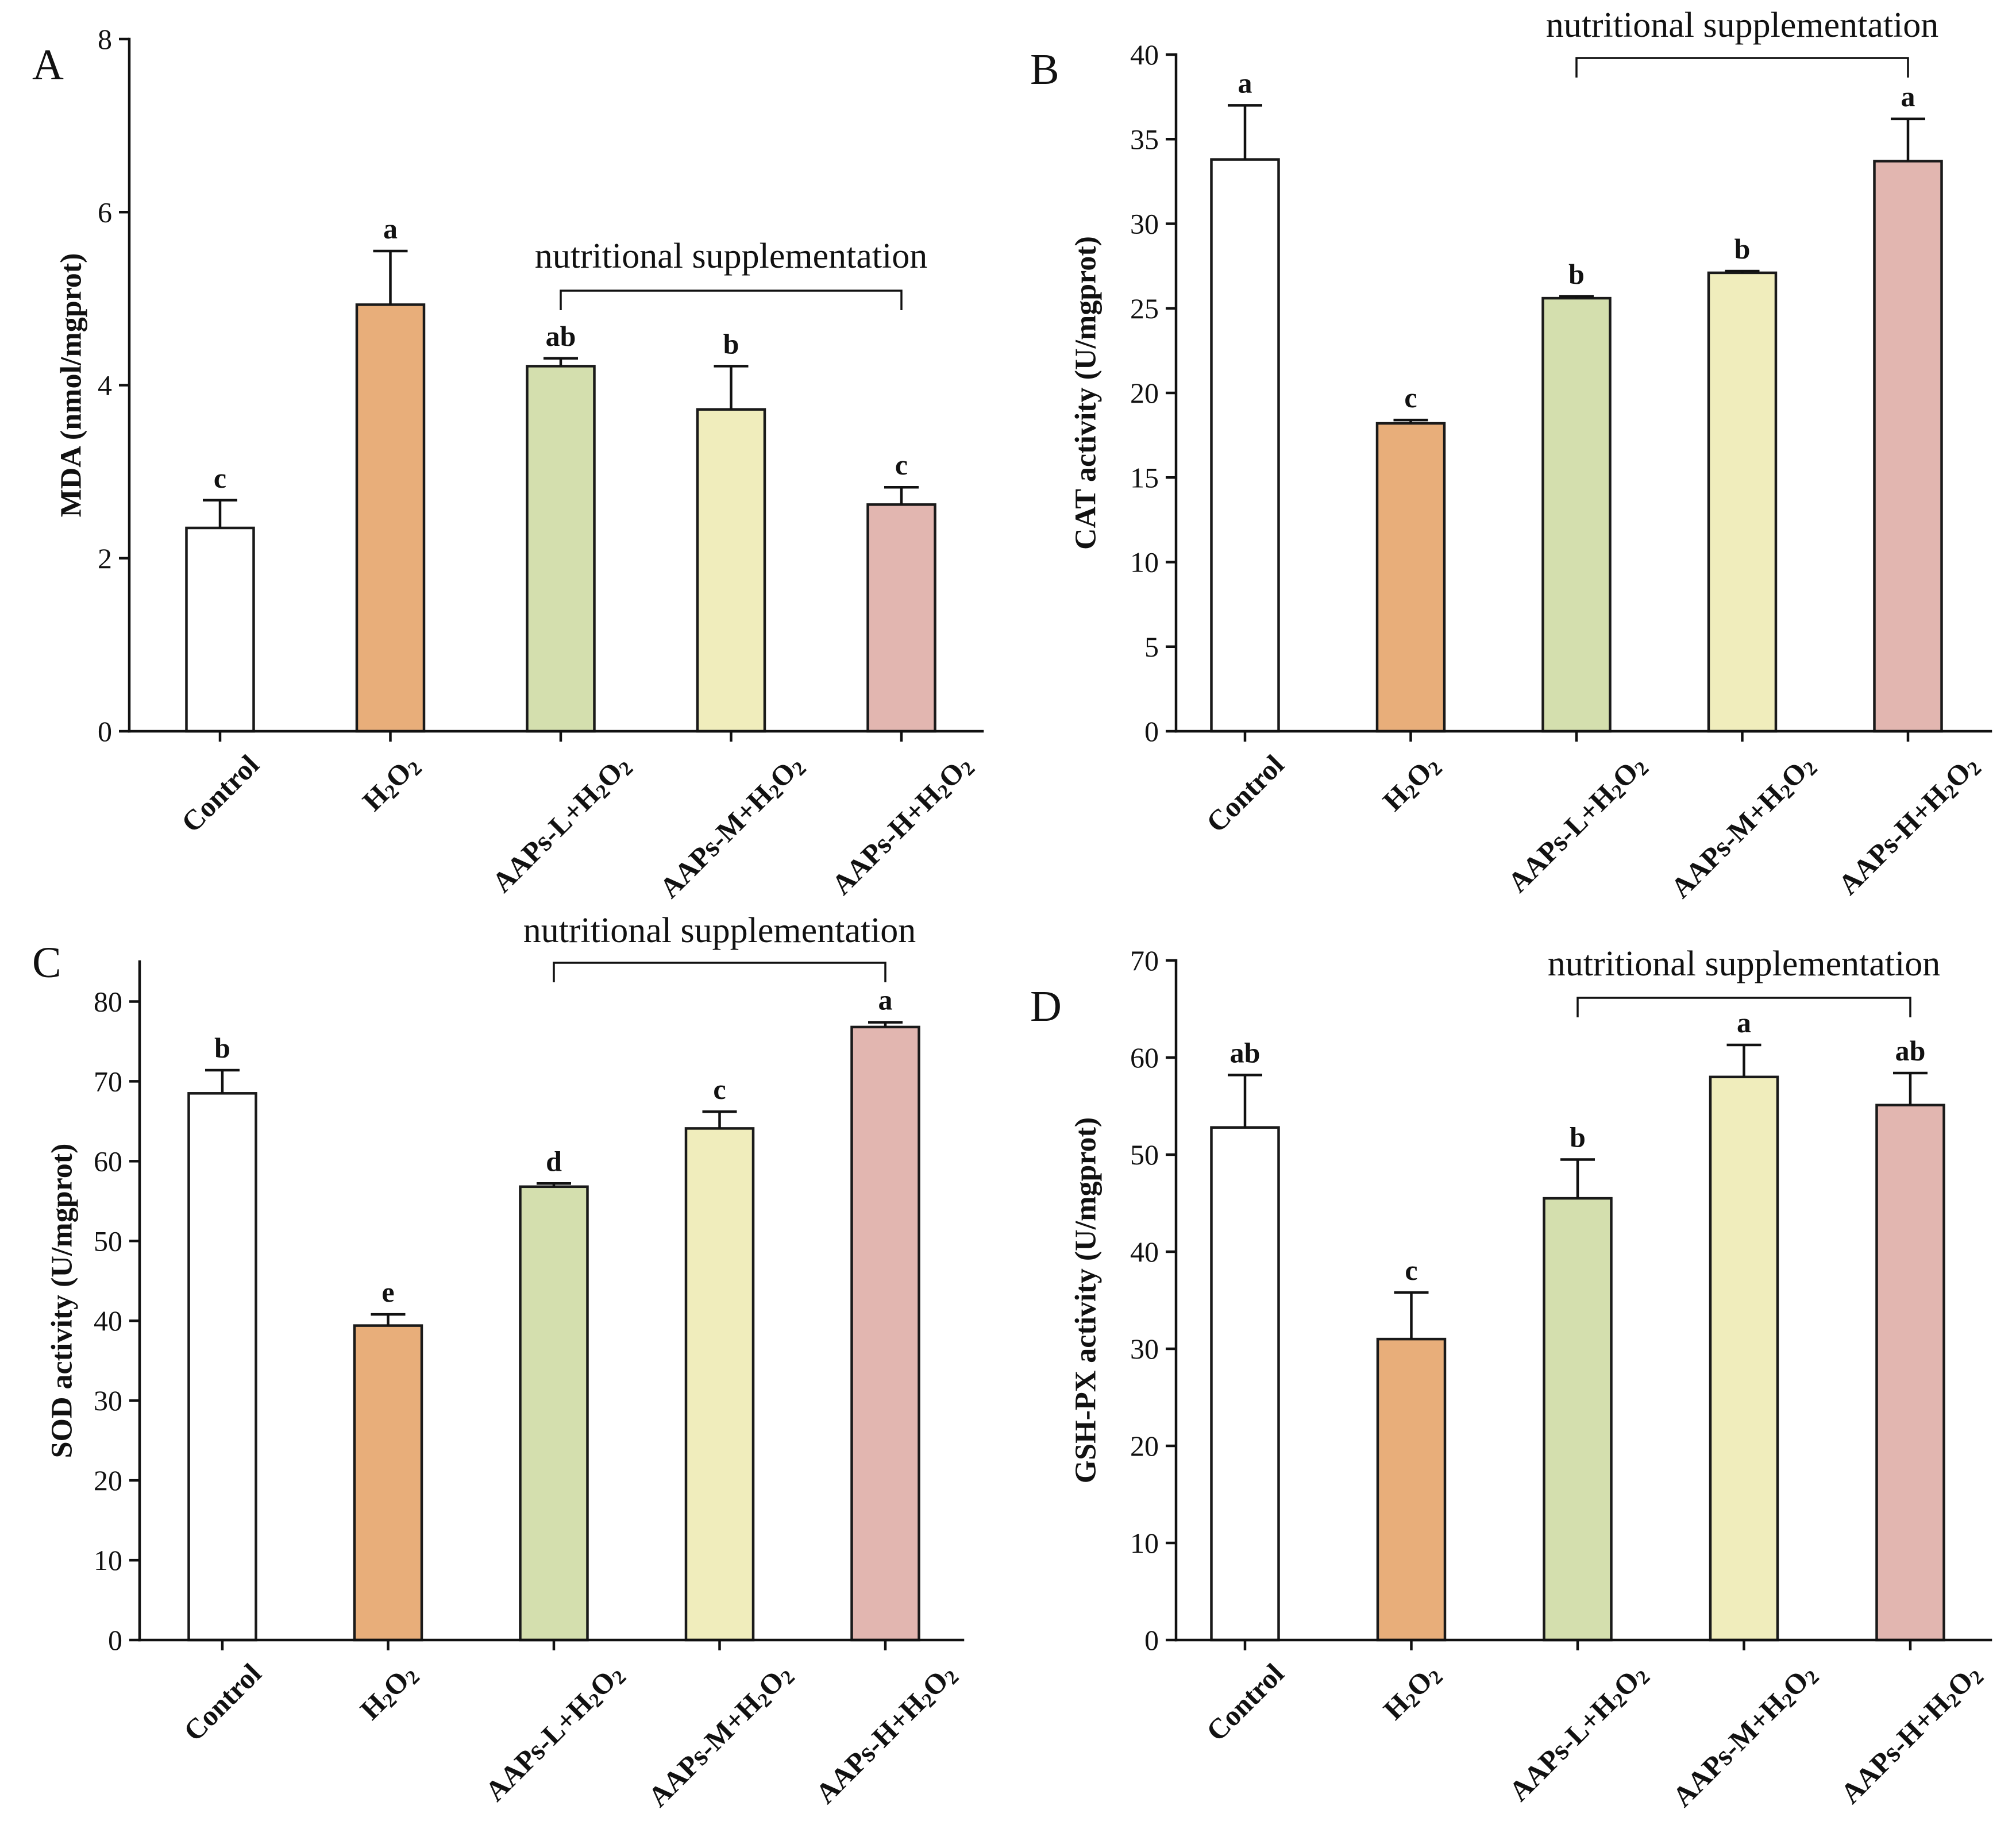 The width and height of the screenshot is (2016, 1825). I want to click on bar-aaps-l-h2o2, so click(1578, 1419).